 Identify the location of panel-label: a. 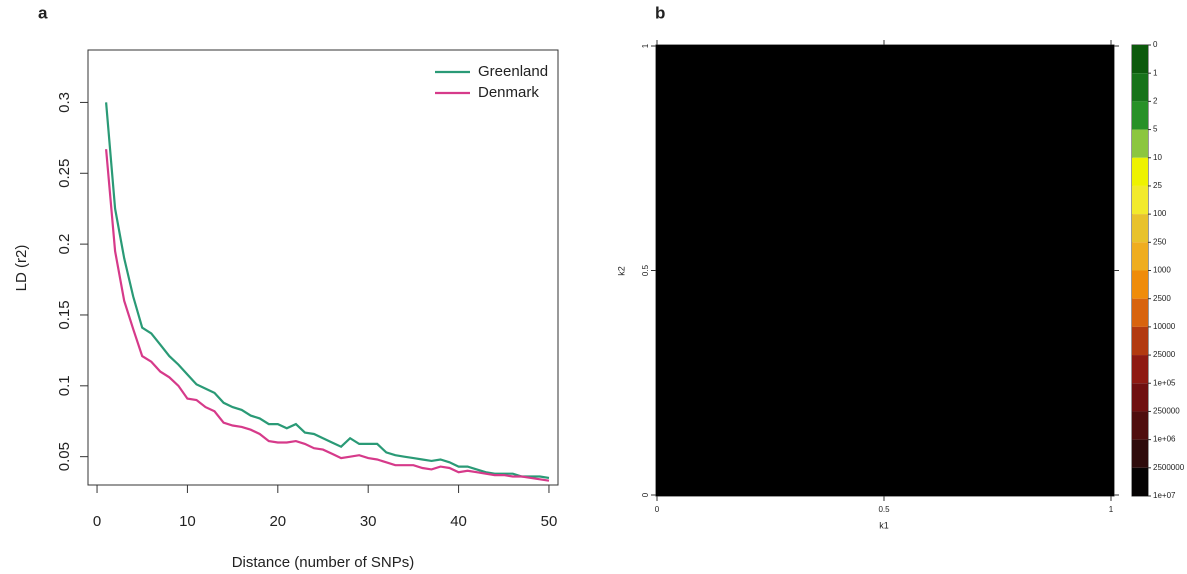
(43, 12).